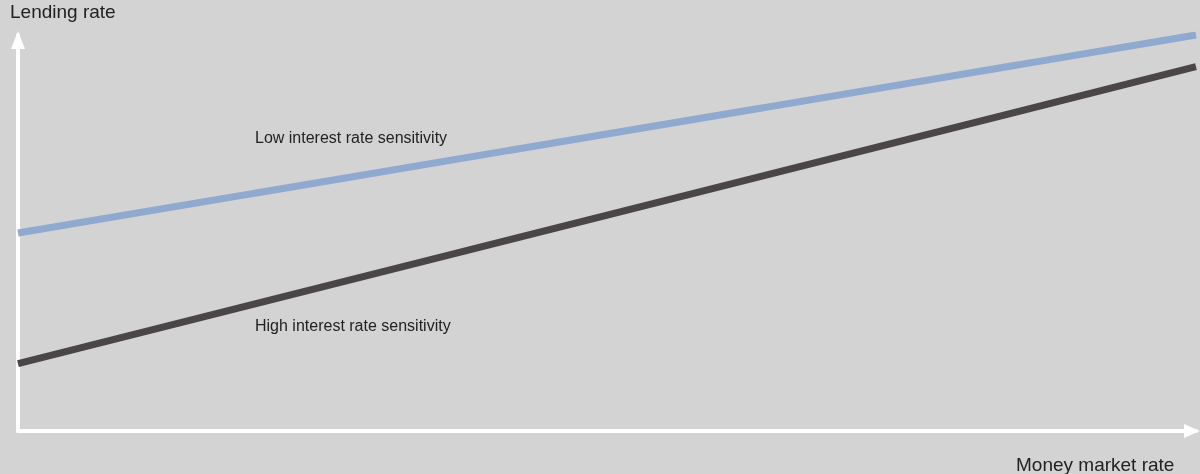  I want to click on y-axis-title: Lending rate, so click(63, 11).